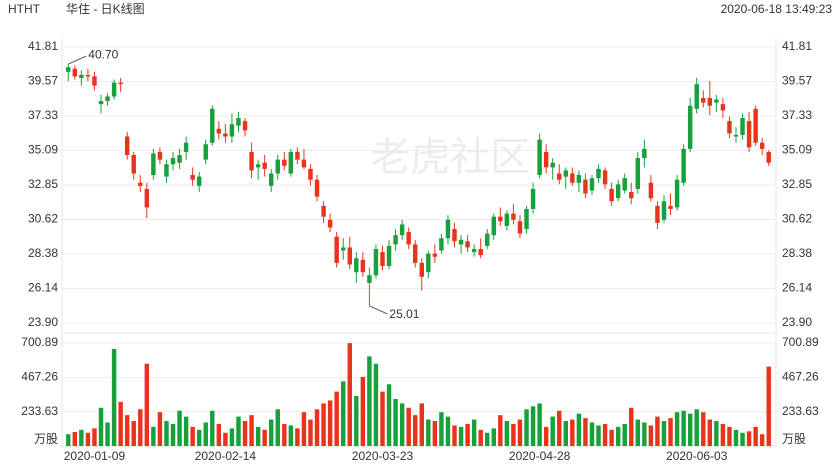 This screenshot has height=470, width=840. What do you see at coordinates (800, 411) in the screenshot?
I see `volume-tick-label: 233.63` at bounding box center [800, 411].